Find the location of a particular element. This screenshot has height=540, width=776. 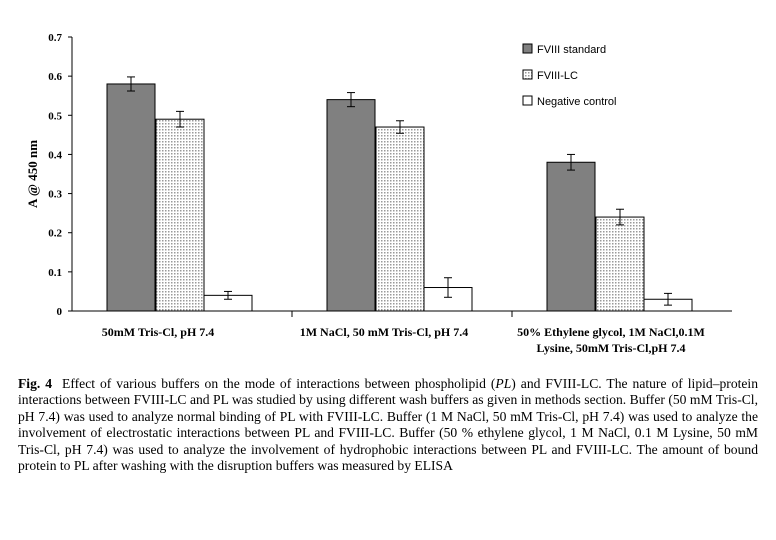

category-label: 50mM Tris-Cl, pH 7.4 is located at coordinates (158, 332).